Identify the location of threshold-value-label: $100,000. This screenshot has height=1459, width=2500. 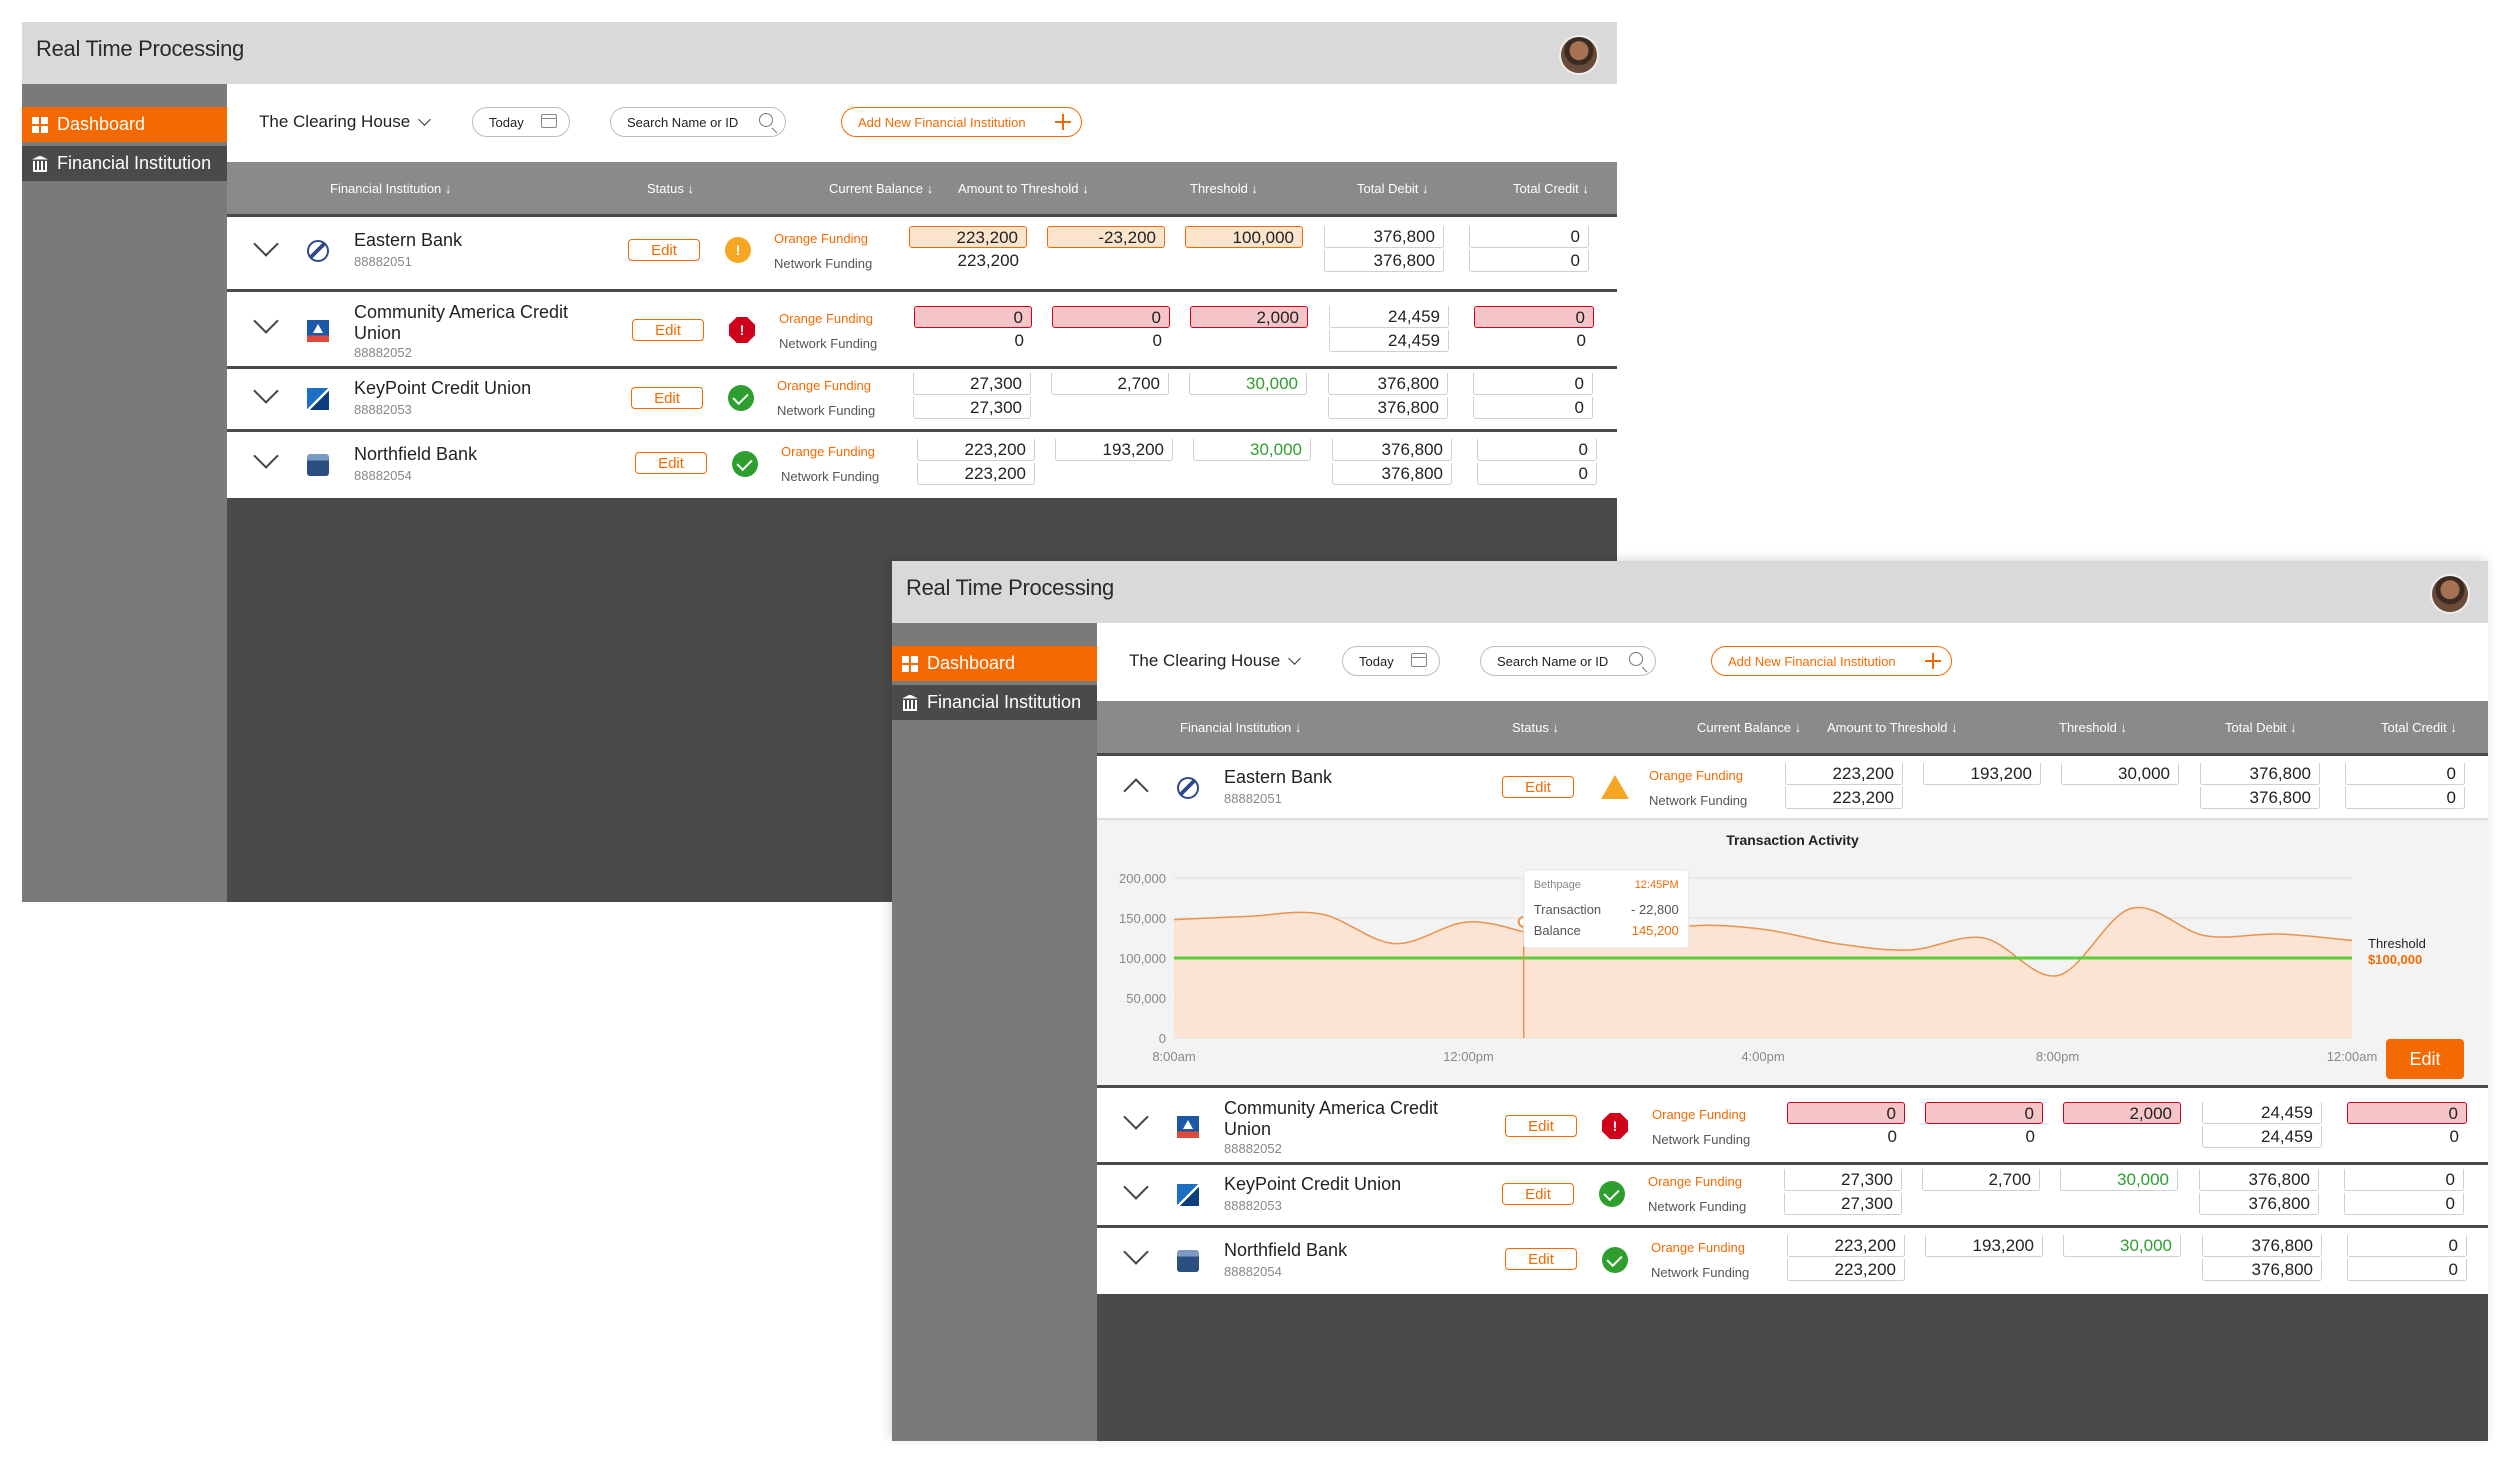
(2395, 959).